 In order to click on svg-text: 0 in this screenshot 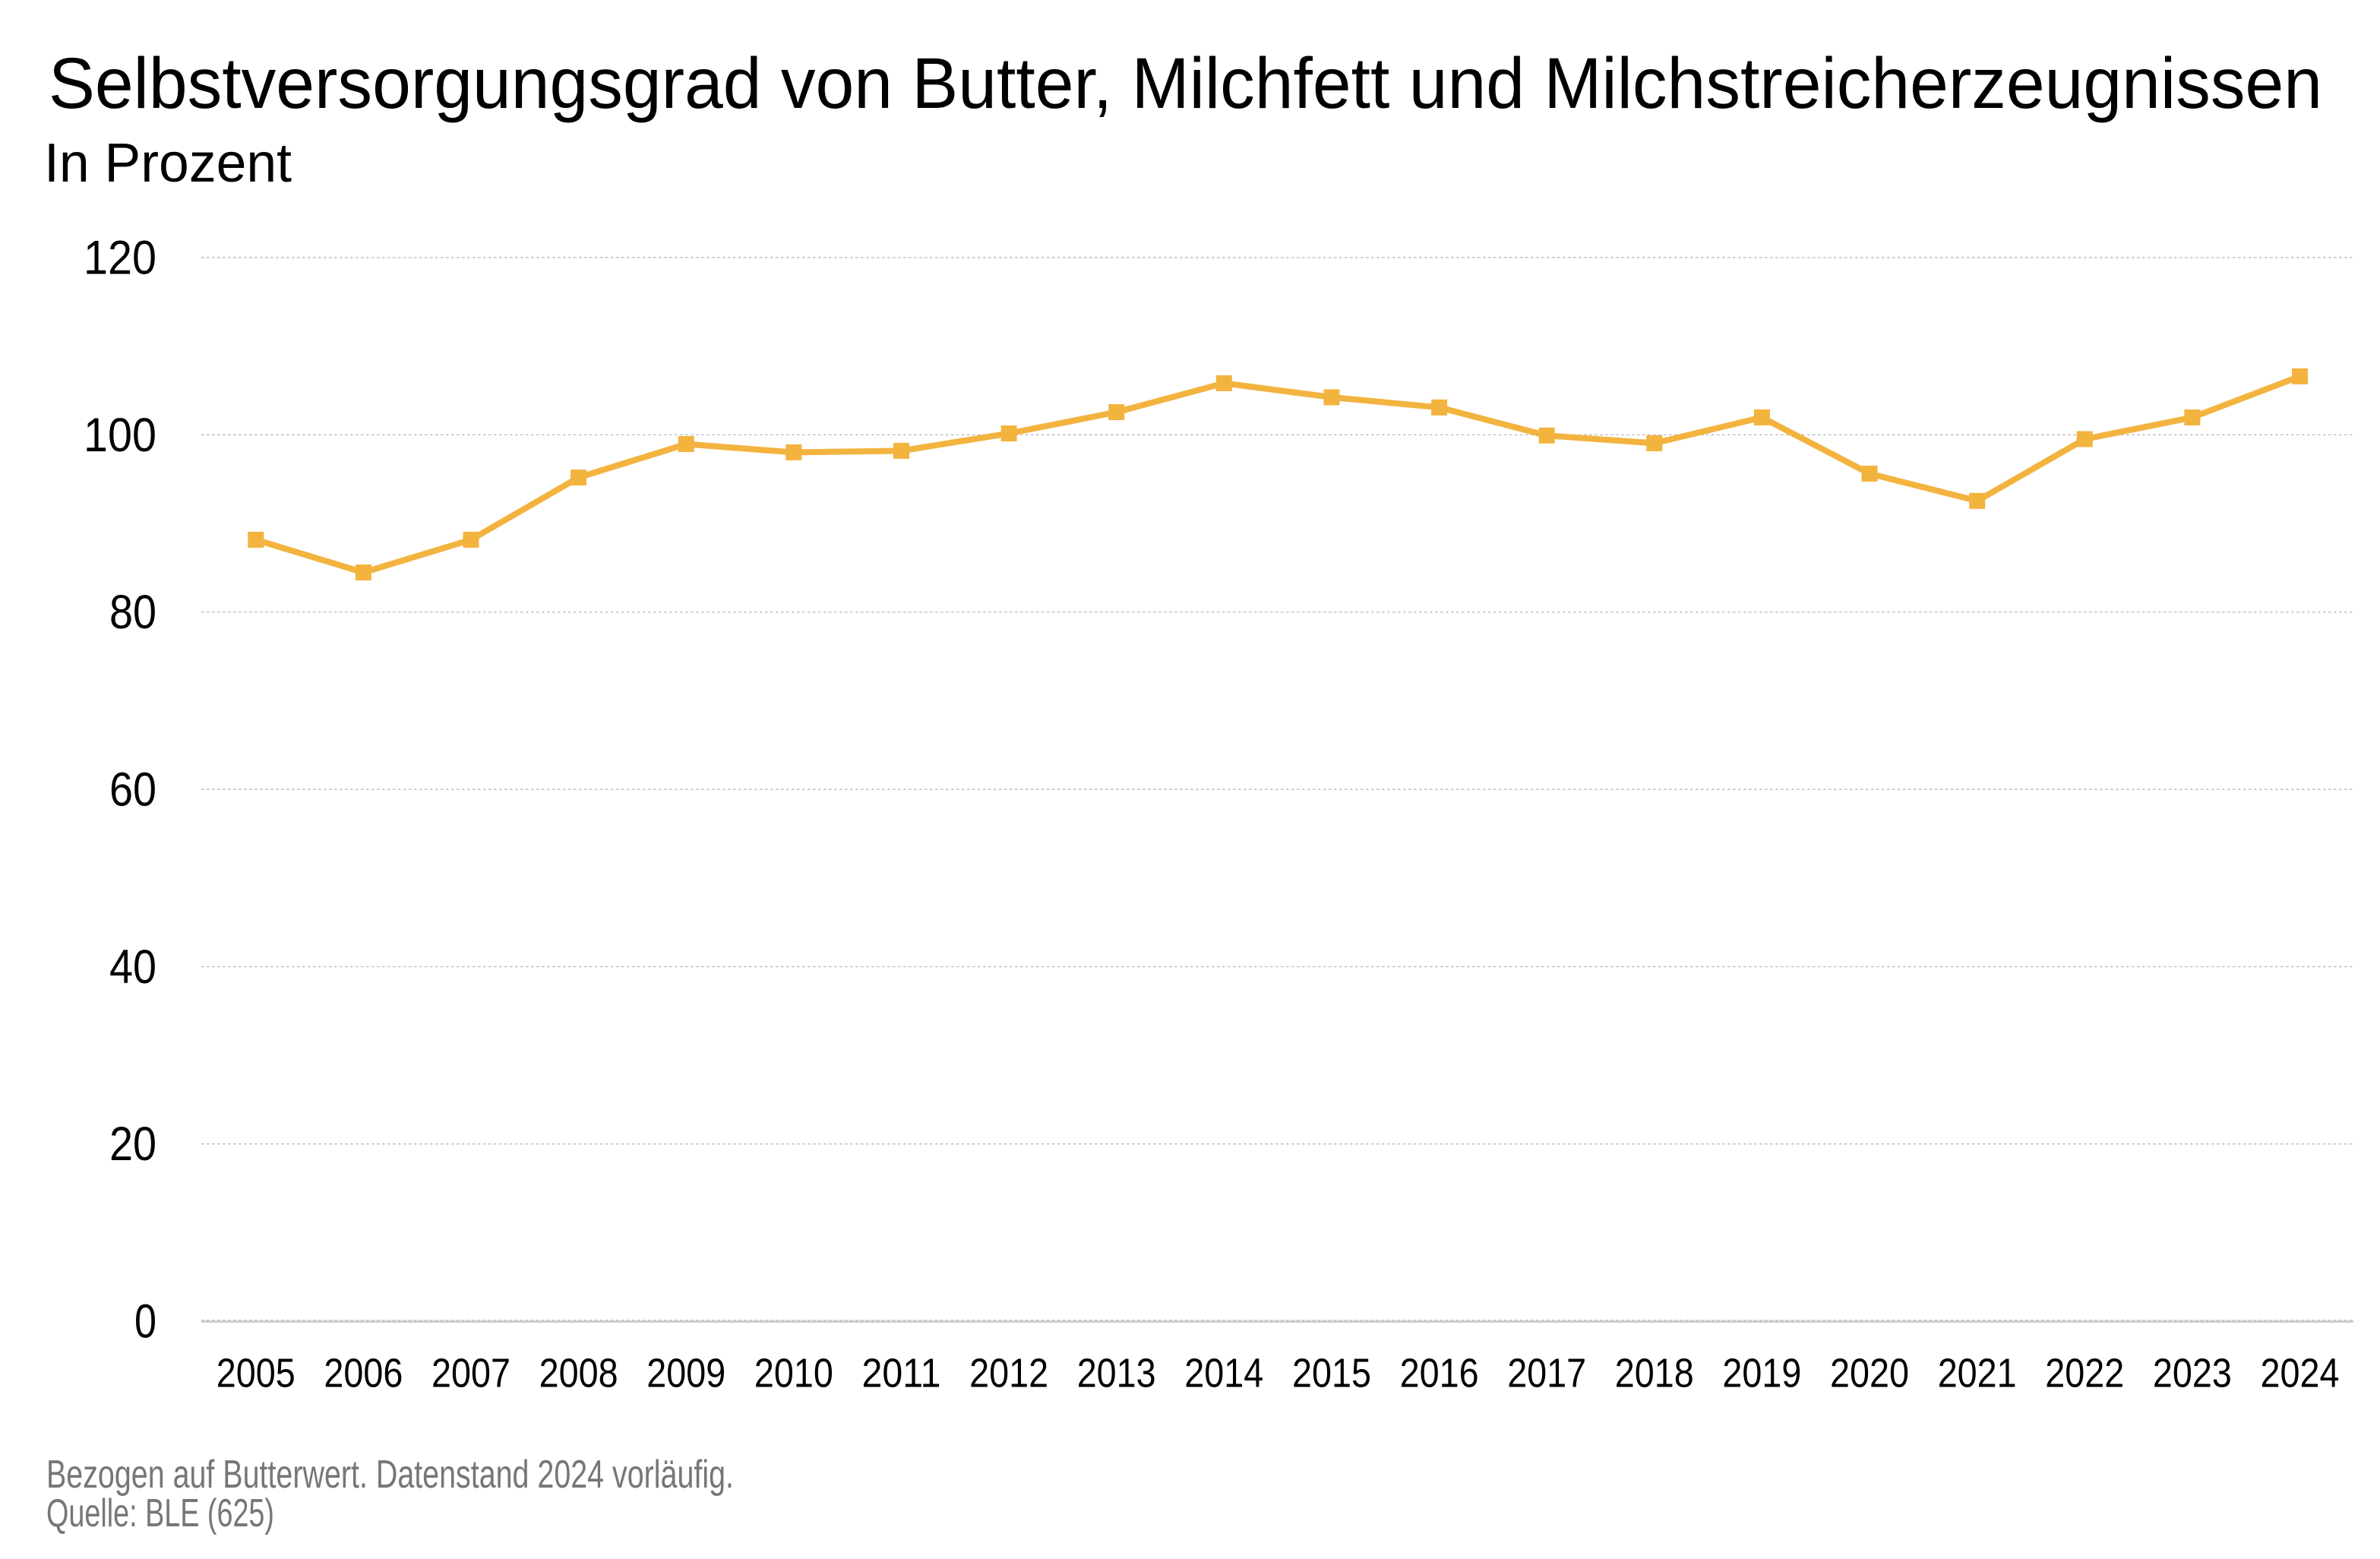, I will do `click(145, 1322)`.